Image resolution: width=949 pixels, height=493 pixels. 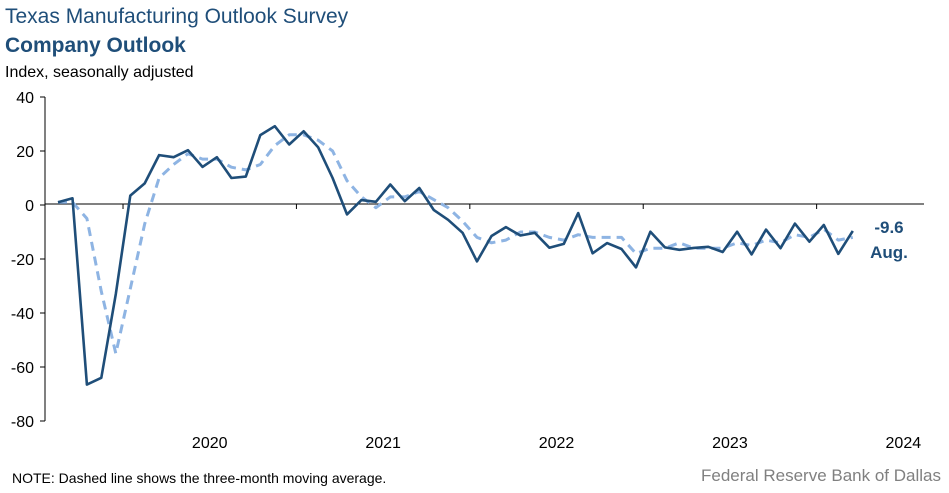 What do you see at coordinates (889, 240) in the screenshot?
I see `latest-value-callout: -9.6 Aug.` at bounding box center [889, 240].